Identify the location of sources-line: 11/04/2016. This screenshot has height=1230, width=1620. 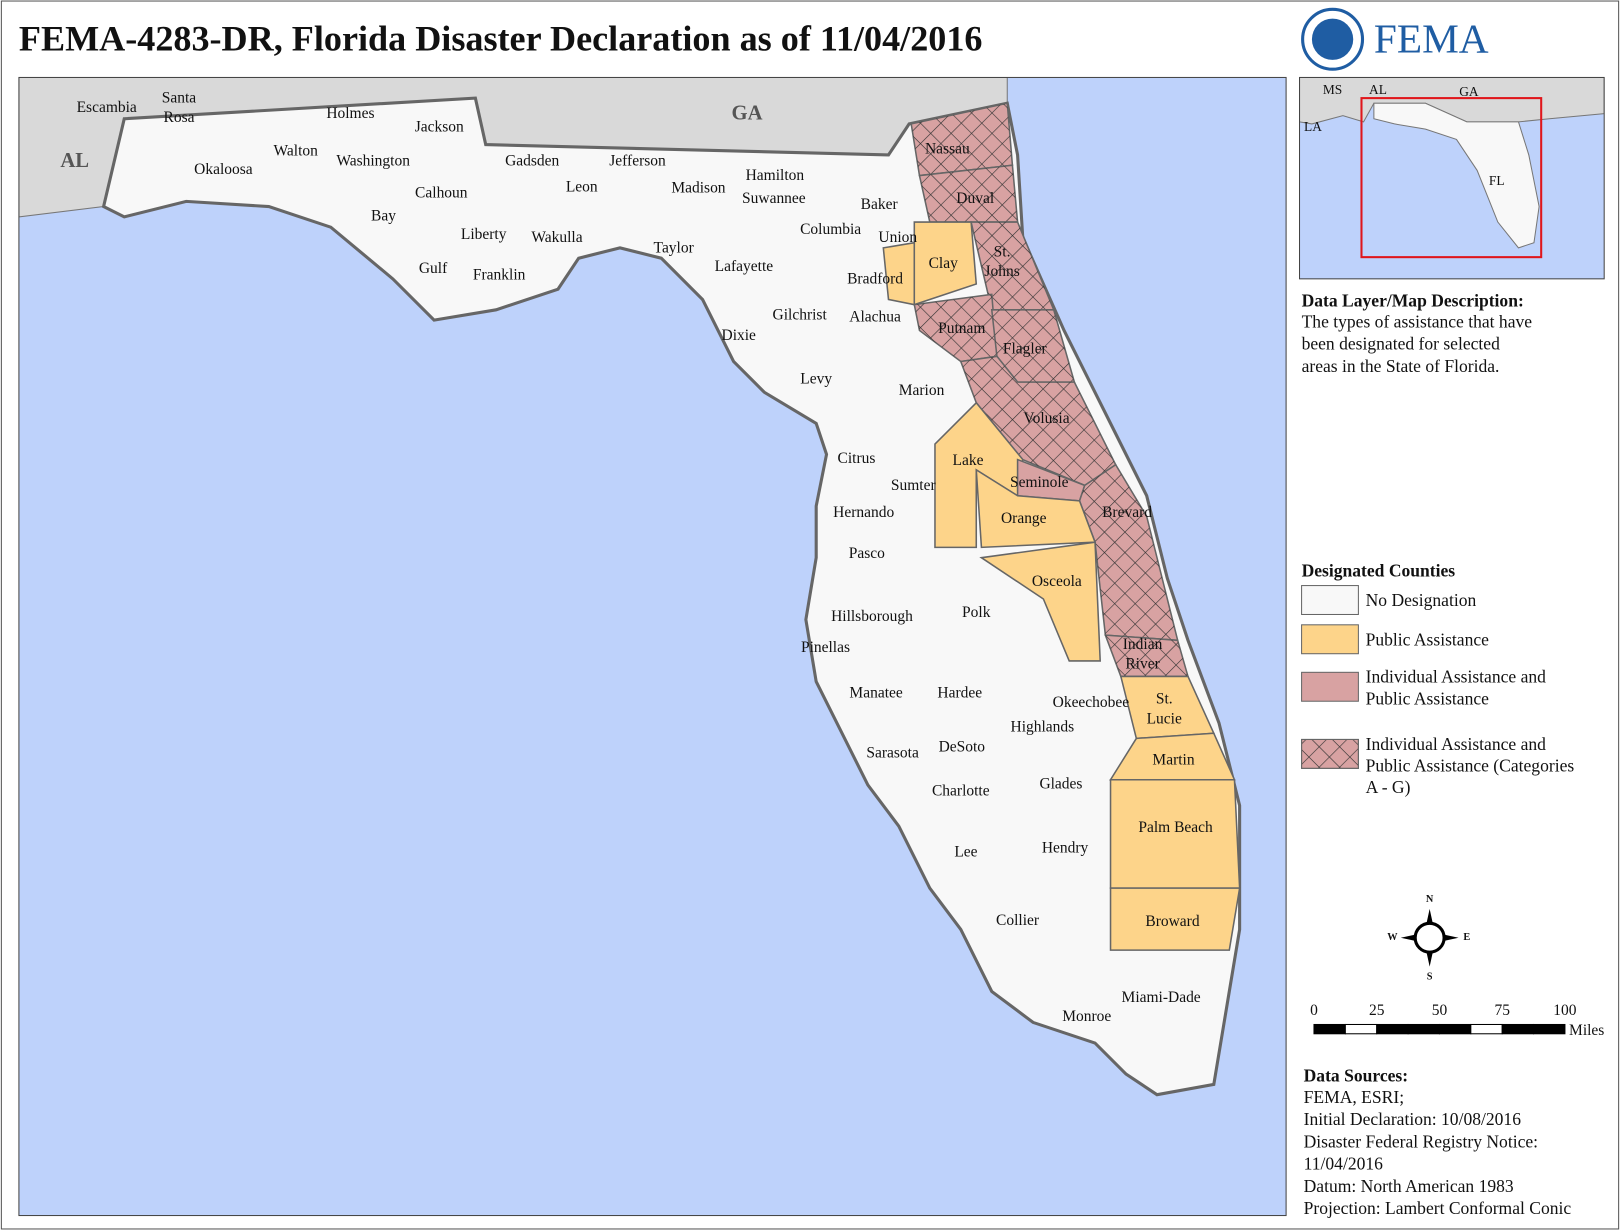
(1344, 1164).